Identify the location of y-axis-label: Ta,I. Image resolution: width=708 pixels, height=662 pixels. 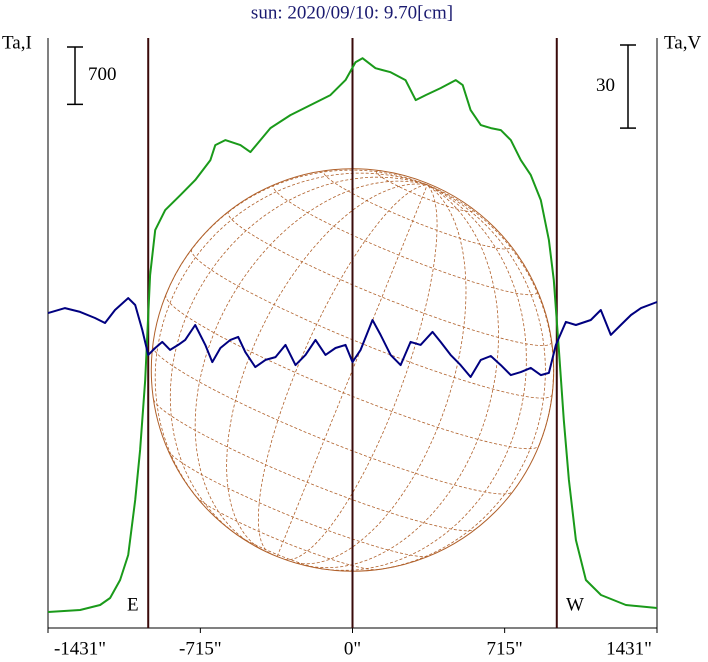
(17, 42).